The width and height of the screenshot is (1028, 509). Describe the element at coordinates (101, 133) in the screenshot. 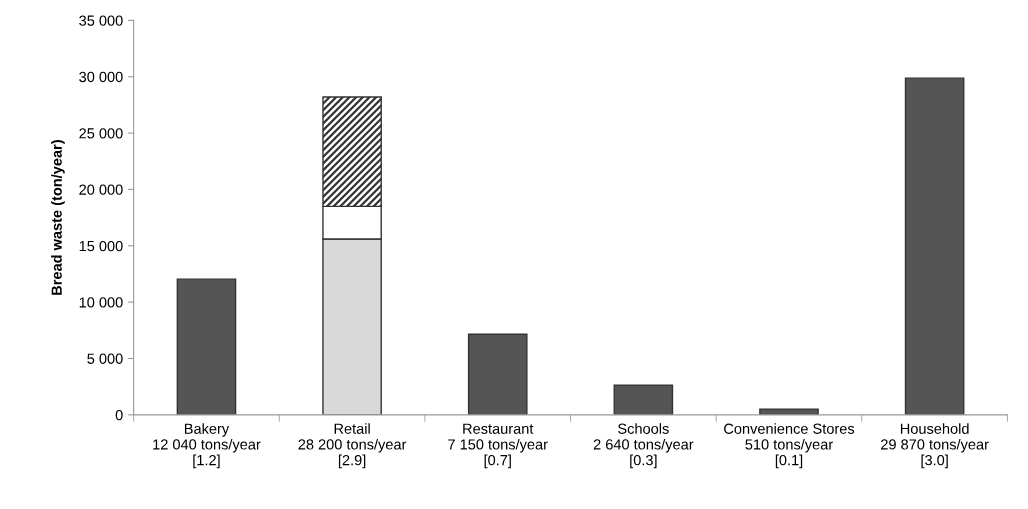

I see `y-tick-label: 25 000` at that location.